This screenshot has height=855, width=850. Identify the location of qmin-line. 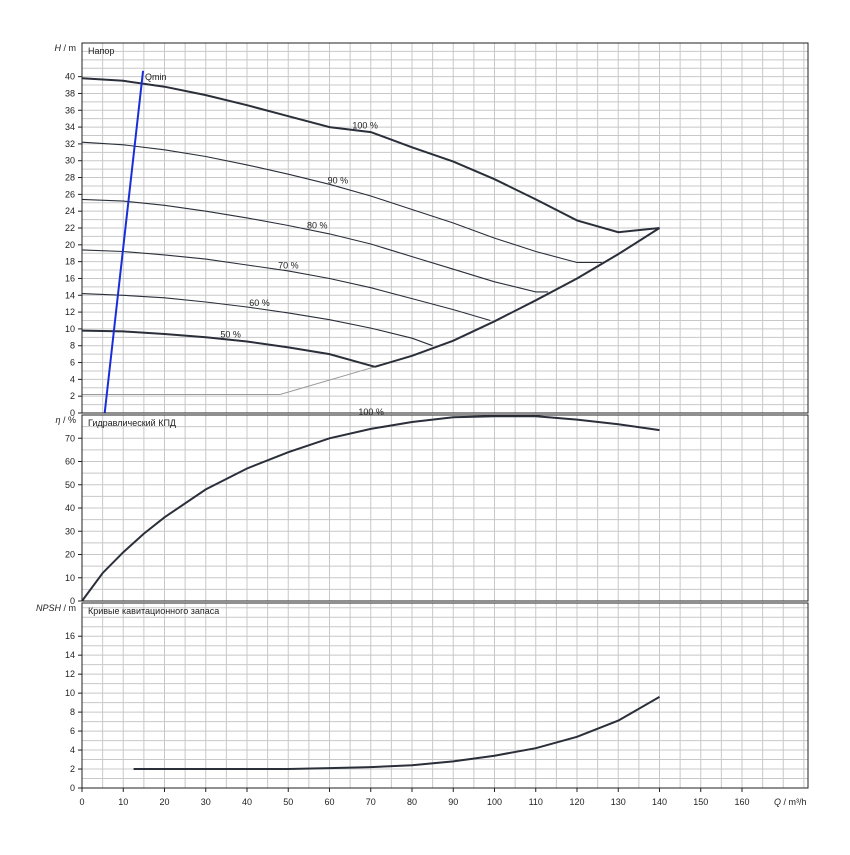
(124, 242).